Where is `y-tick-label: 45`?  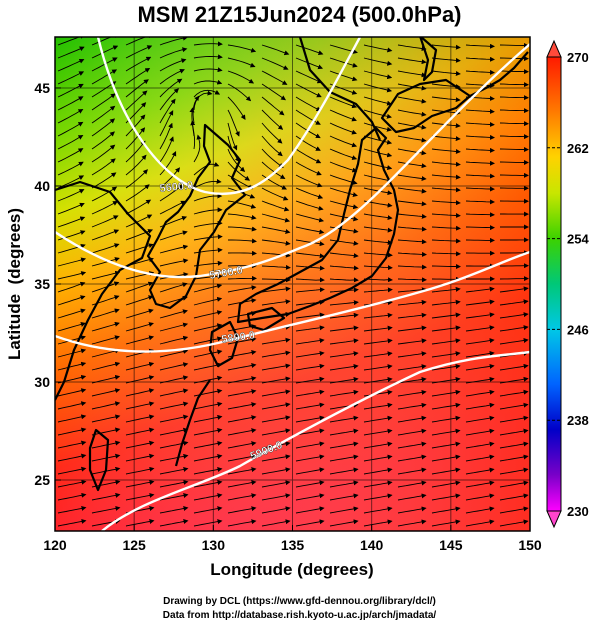 y-tick-label: 45 is located at coordinates (42, 88).